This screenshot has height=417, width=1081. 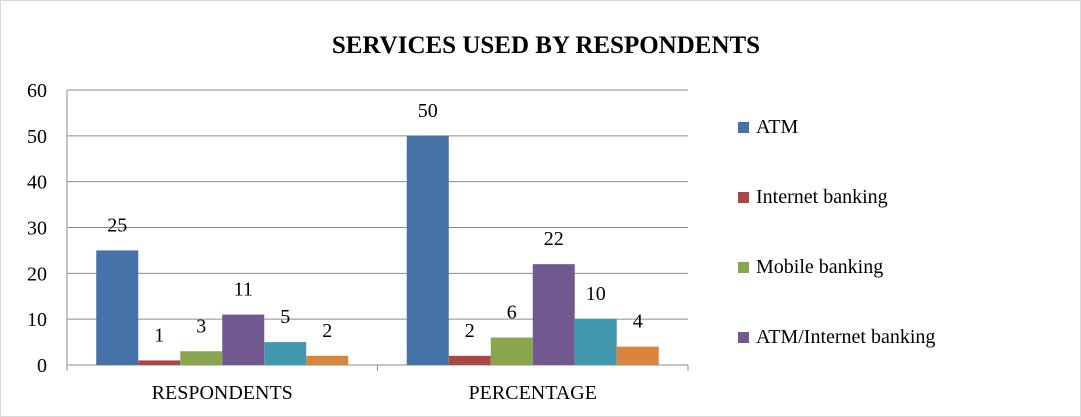 I want to click on bar-series-3-respondents, so click(x=243, y=339).